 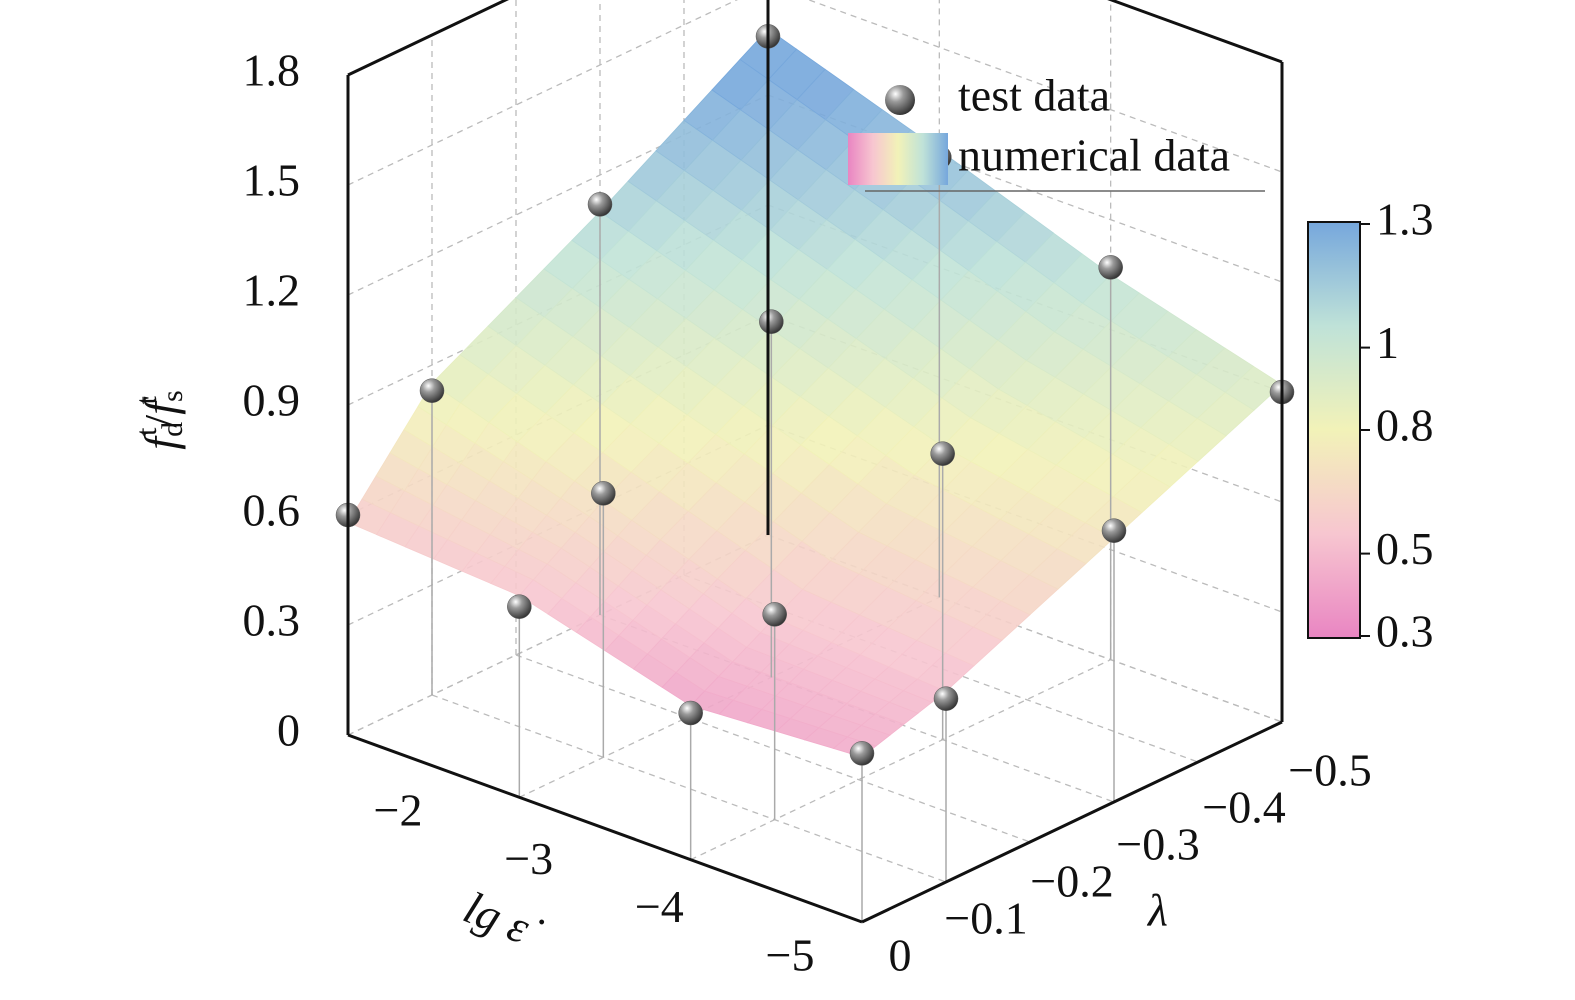 I want to click on colorbar-tick-label: 0.5, so click(x=1405, y=548).